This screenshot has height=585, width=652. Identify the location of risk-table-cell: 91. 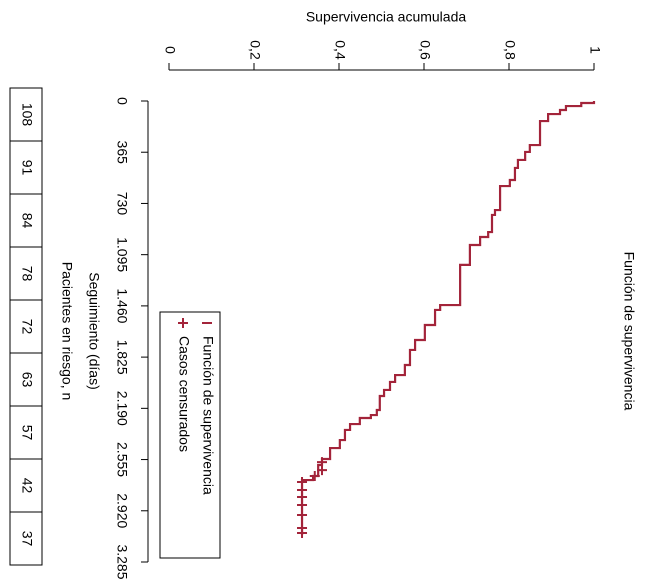
(27, 168).